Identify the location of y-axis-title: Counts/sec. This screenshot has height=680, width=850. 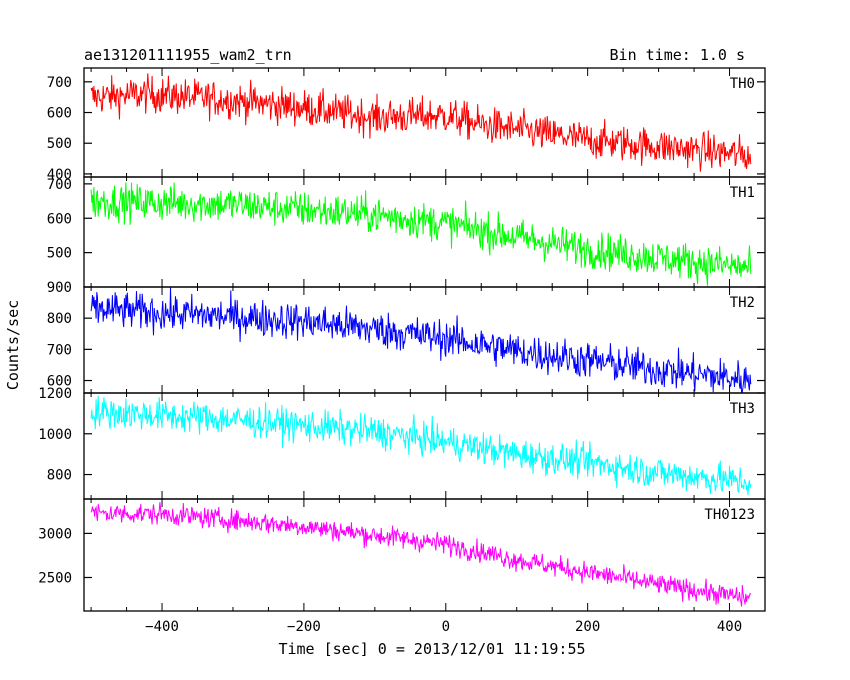
(13, 345).